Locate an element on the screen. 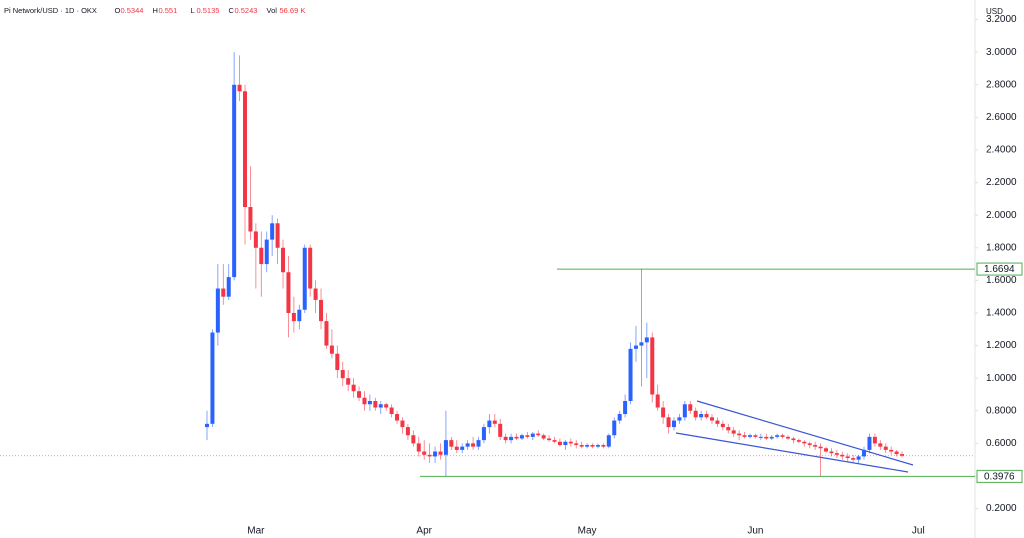 This screenshot has height=538, width=1024. y-tick-label: 2.6000 is located at coordinates (1001, 117).